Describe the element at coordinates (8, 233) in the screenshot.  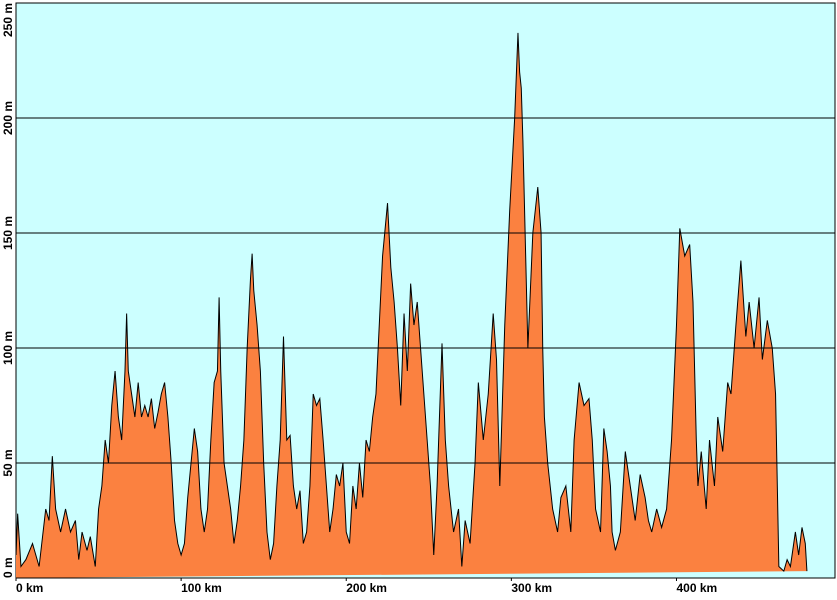
I see `y-tick-label: 150 m` at that location.